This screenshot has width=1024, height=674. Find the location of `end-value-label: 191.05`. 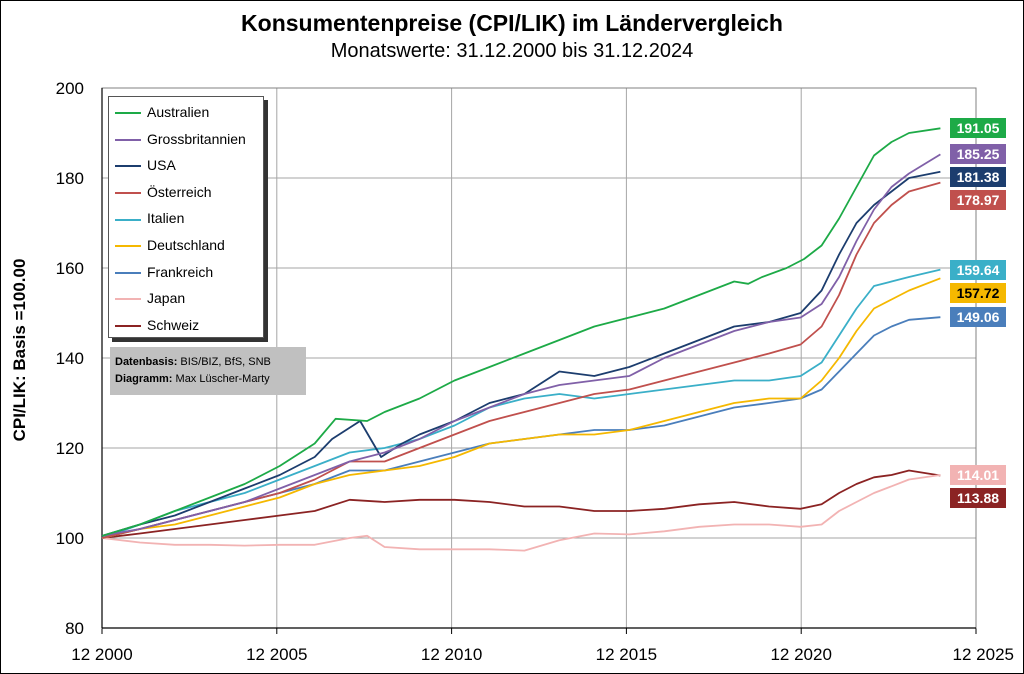

end-value-label: 191.05 is located at coordinates (978, 128).